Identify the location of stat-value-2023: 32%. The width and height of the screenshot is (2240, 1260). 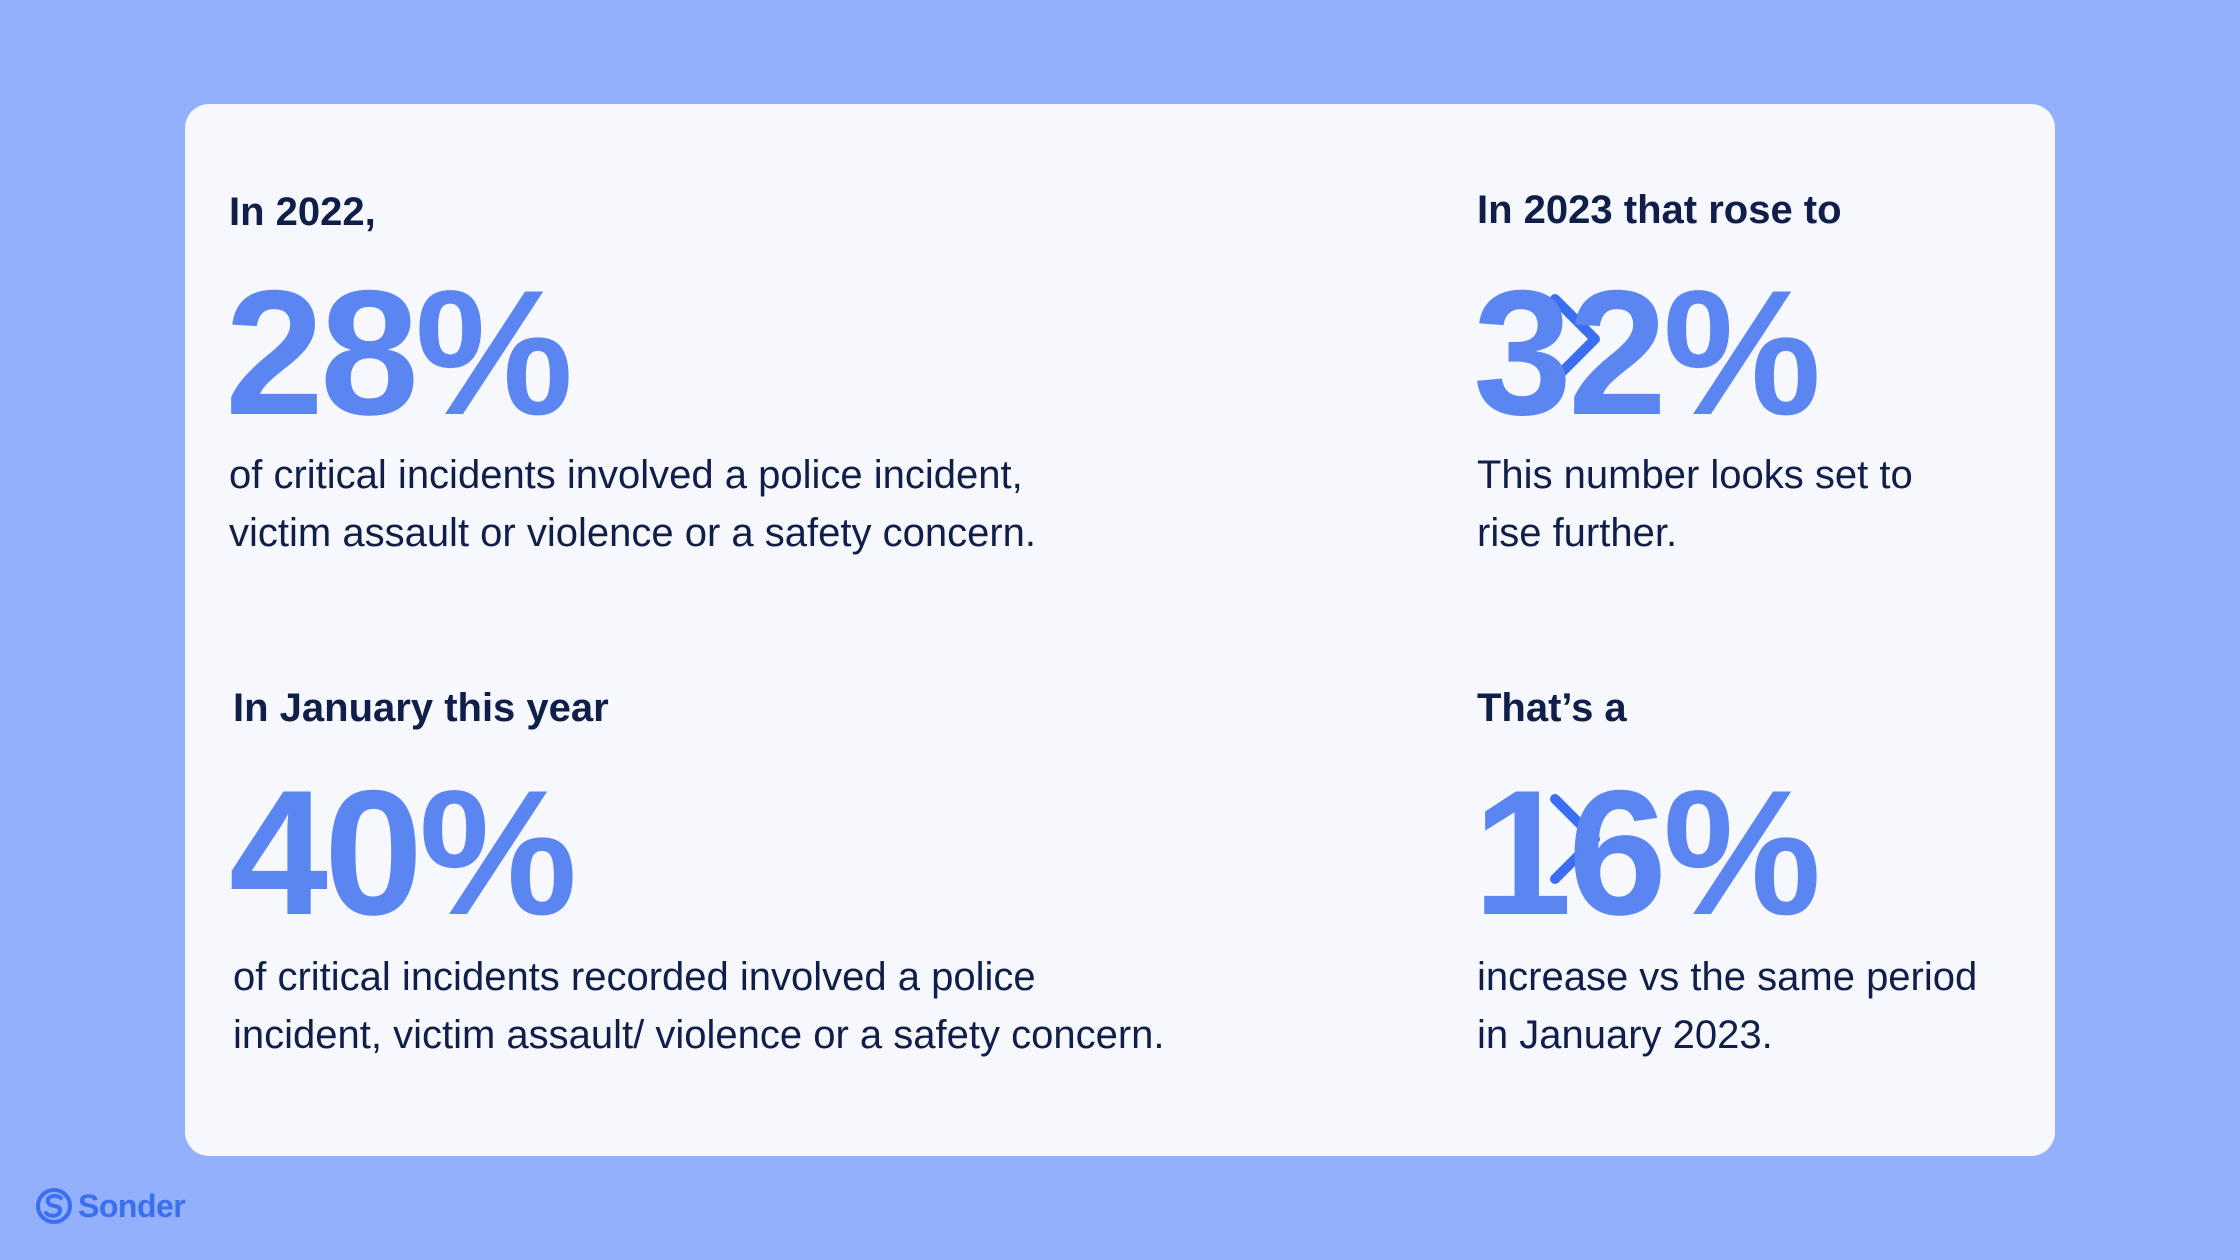
(1647, 352).